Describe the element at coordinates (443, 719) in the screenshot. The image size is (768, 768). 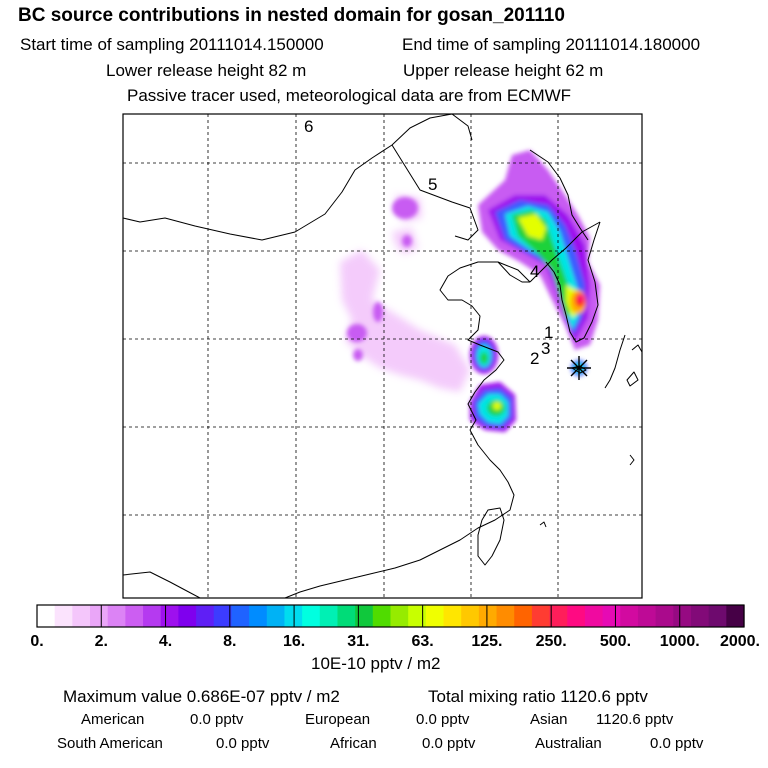
I see `european-value: 0.0 pptv` at that location.